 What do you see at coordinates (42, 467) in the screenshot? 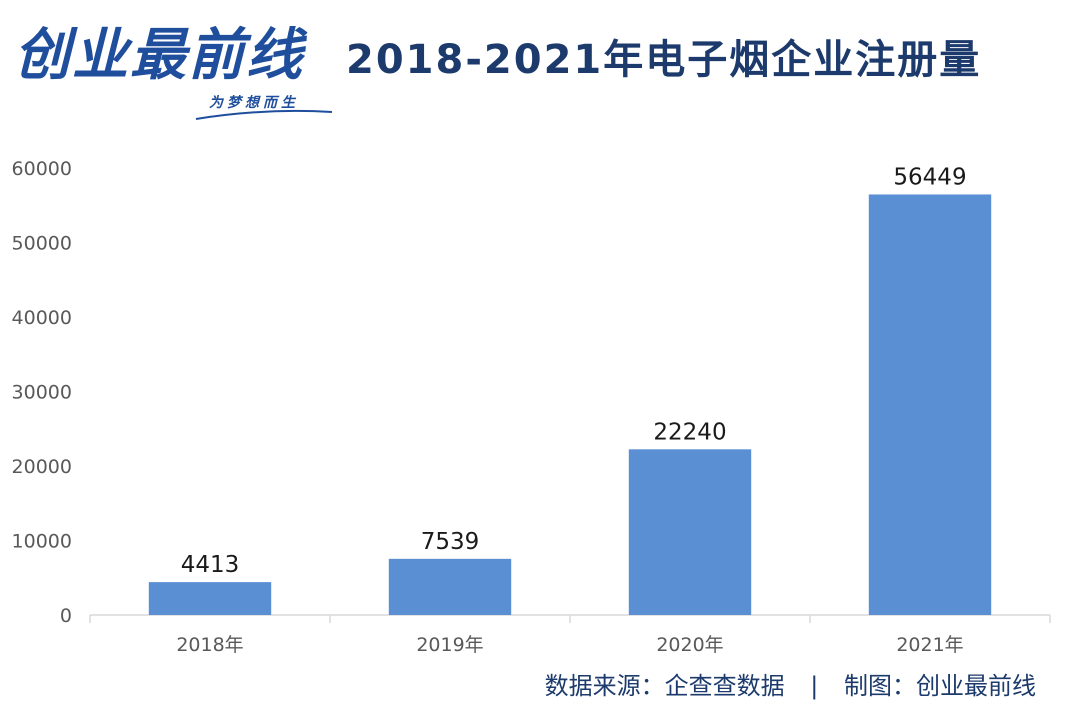
I see `y-tick-label: 20000` at bounding box center [42, 467].